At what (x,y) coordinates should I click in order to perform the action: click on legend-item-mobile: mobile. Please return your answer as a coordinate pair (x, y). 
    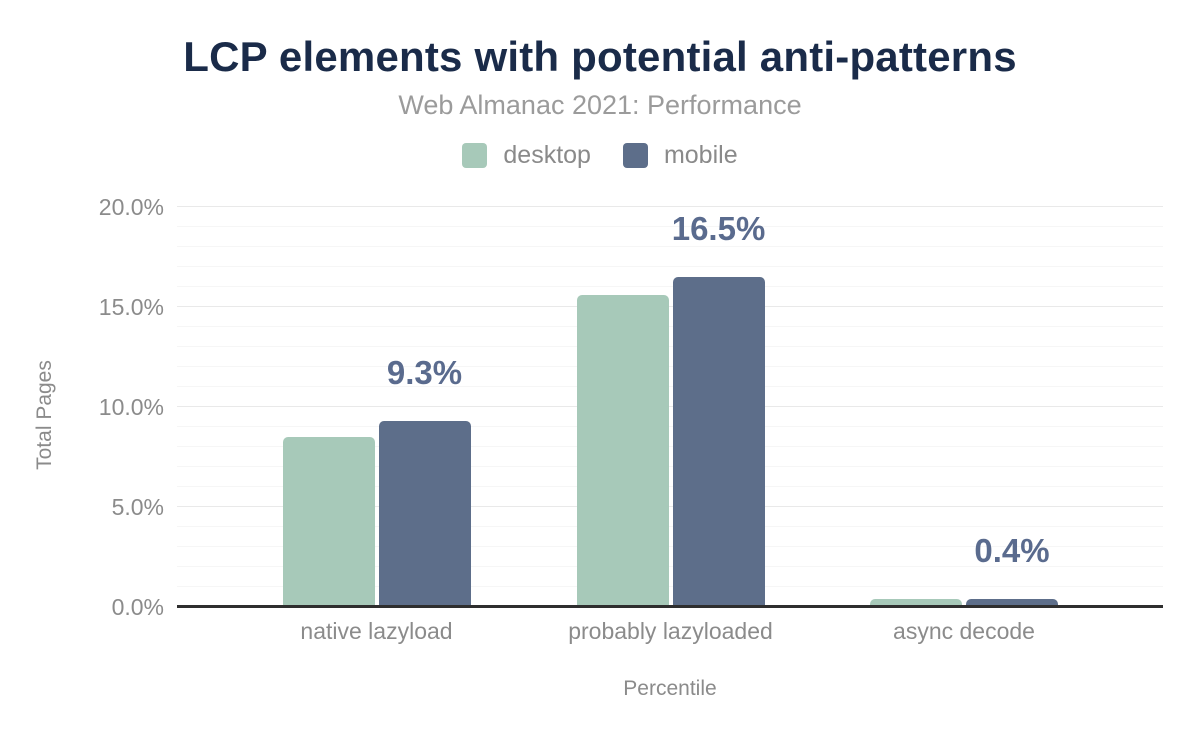
    Looking at the image, I should click on (680, 155).